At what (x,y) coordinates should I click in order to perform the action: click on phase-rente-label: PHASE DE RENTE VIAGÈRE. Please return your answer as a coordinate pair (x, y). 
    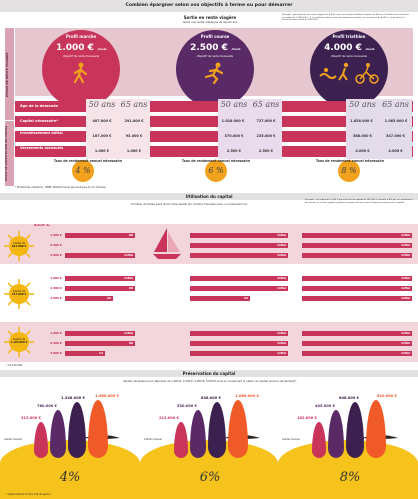
    Looking at the image, I should click on (7, 75).